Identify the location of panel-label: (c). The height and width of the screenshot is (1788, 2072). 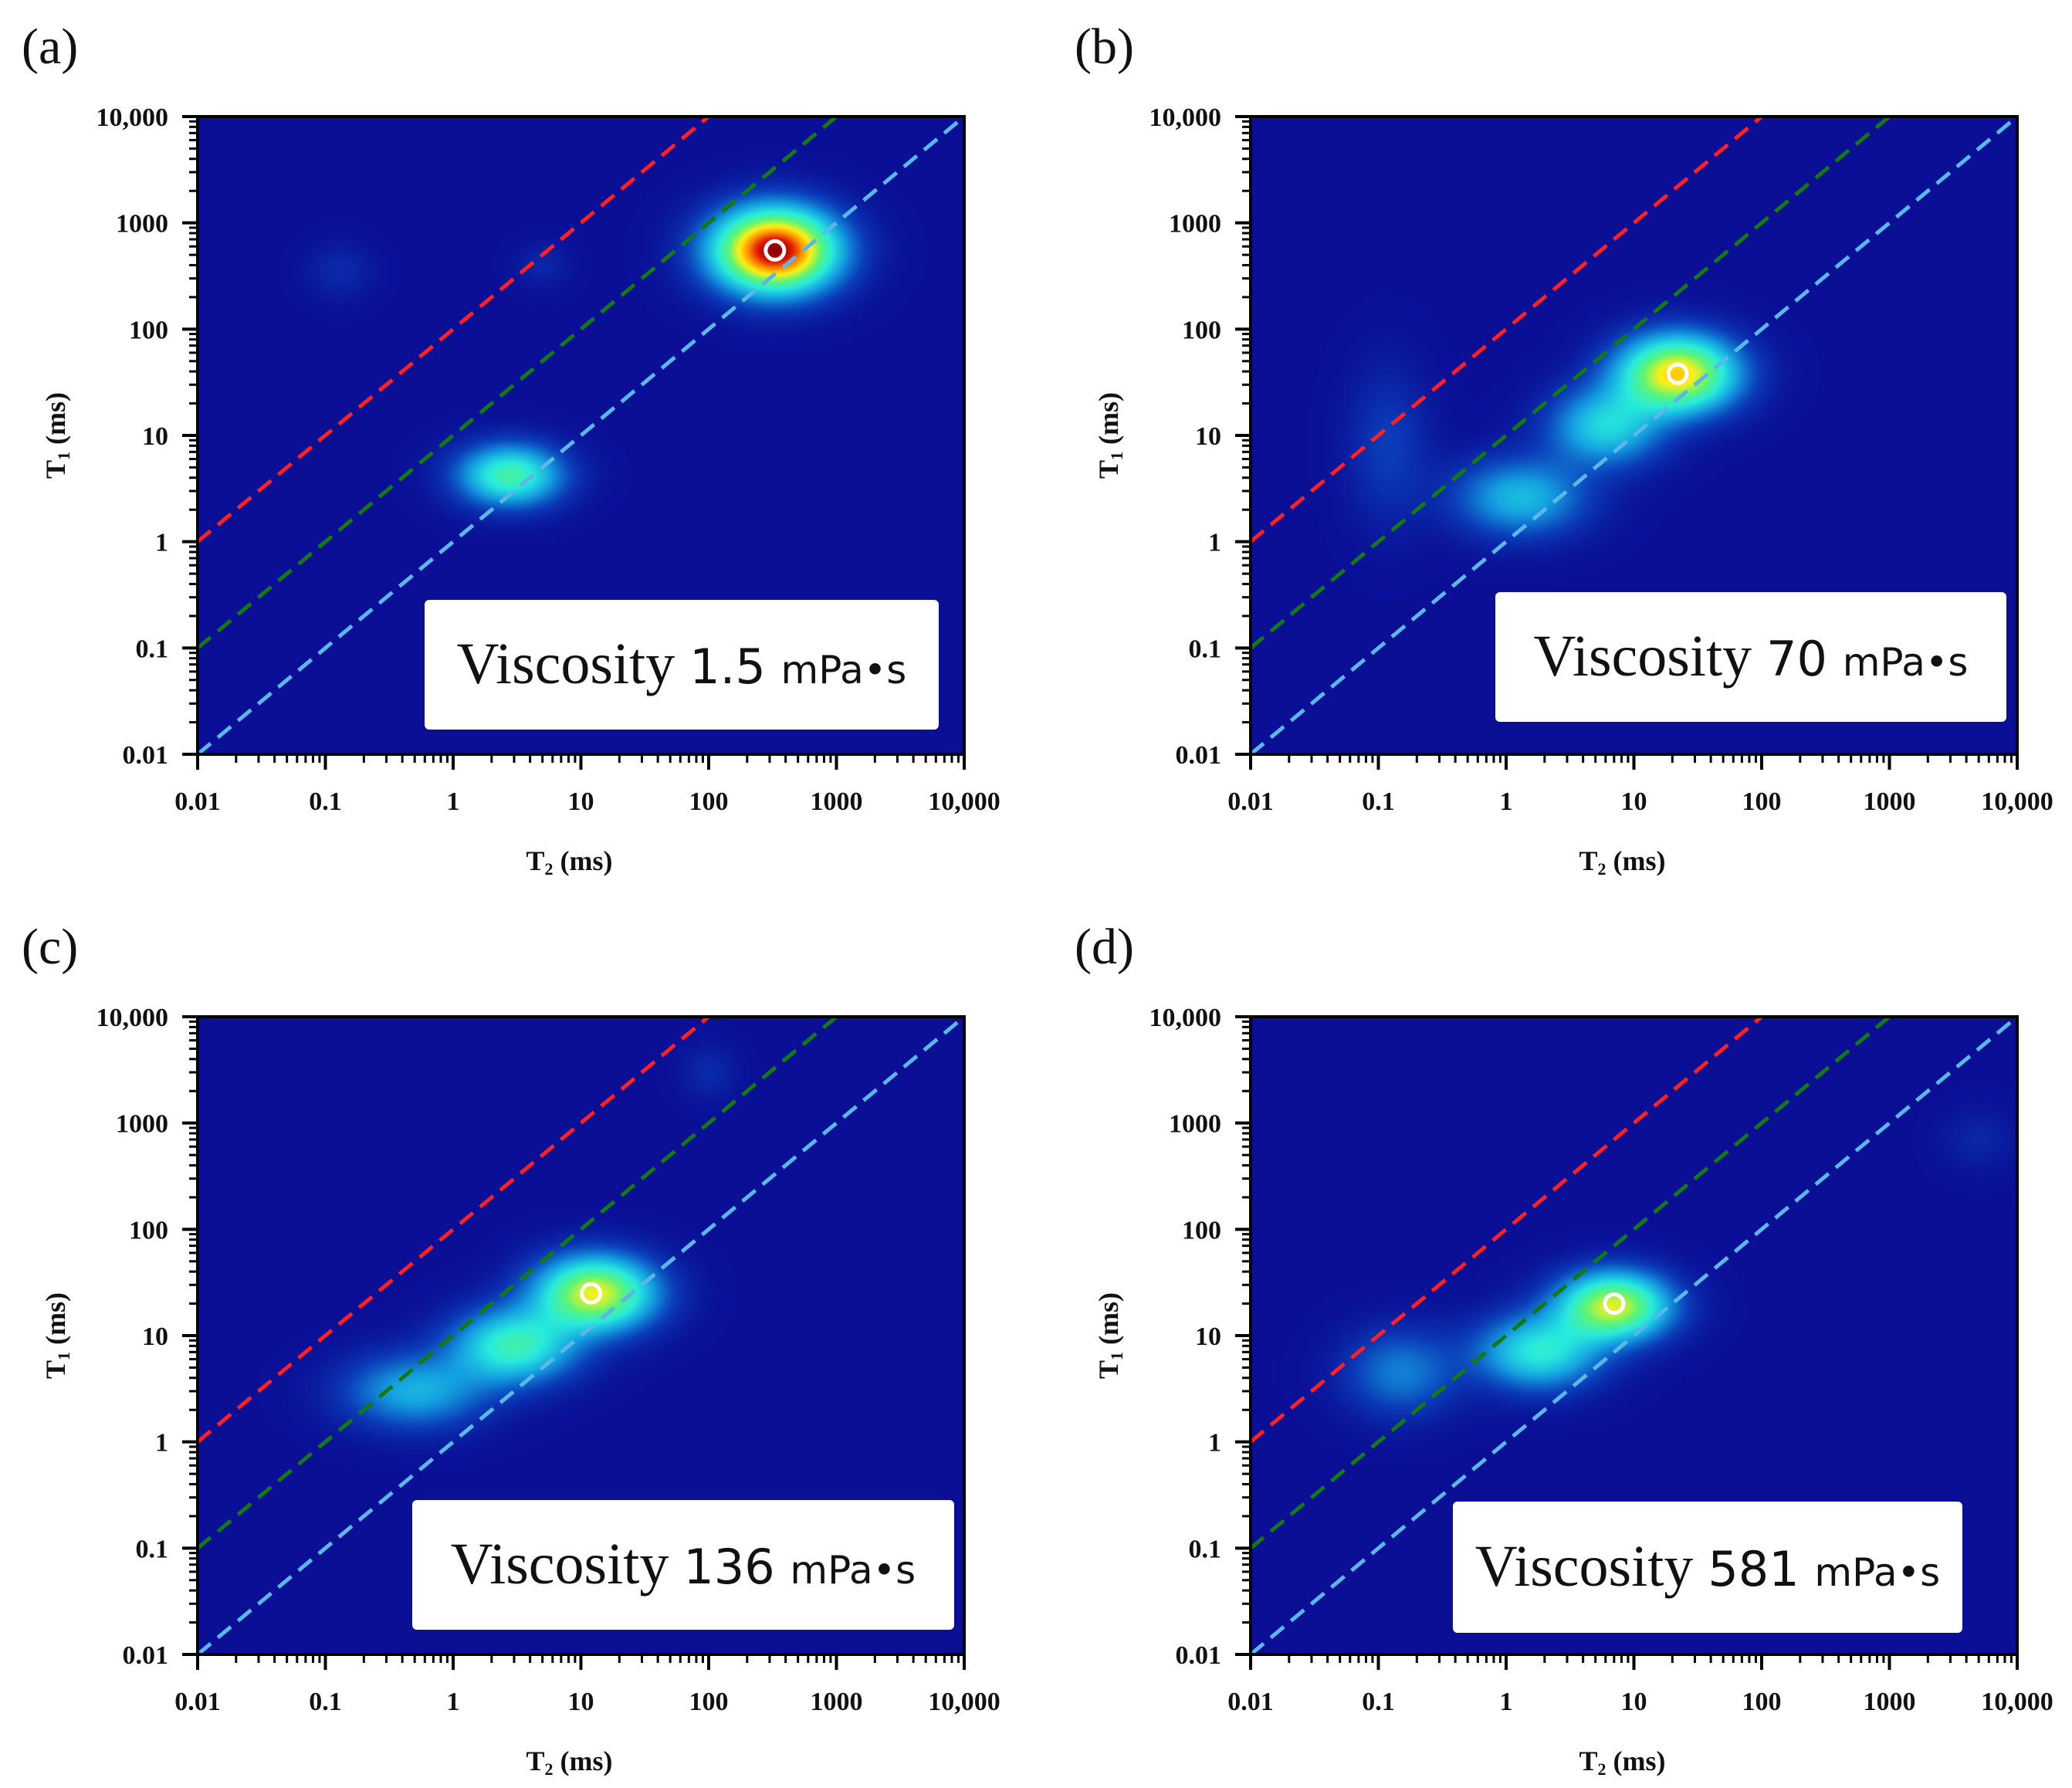
(50, 947).